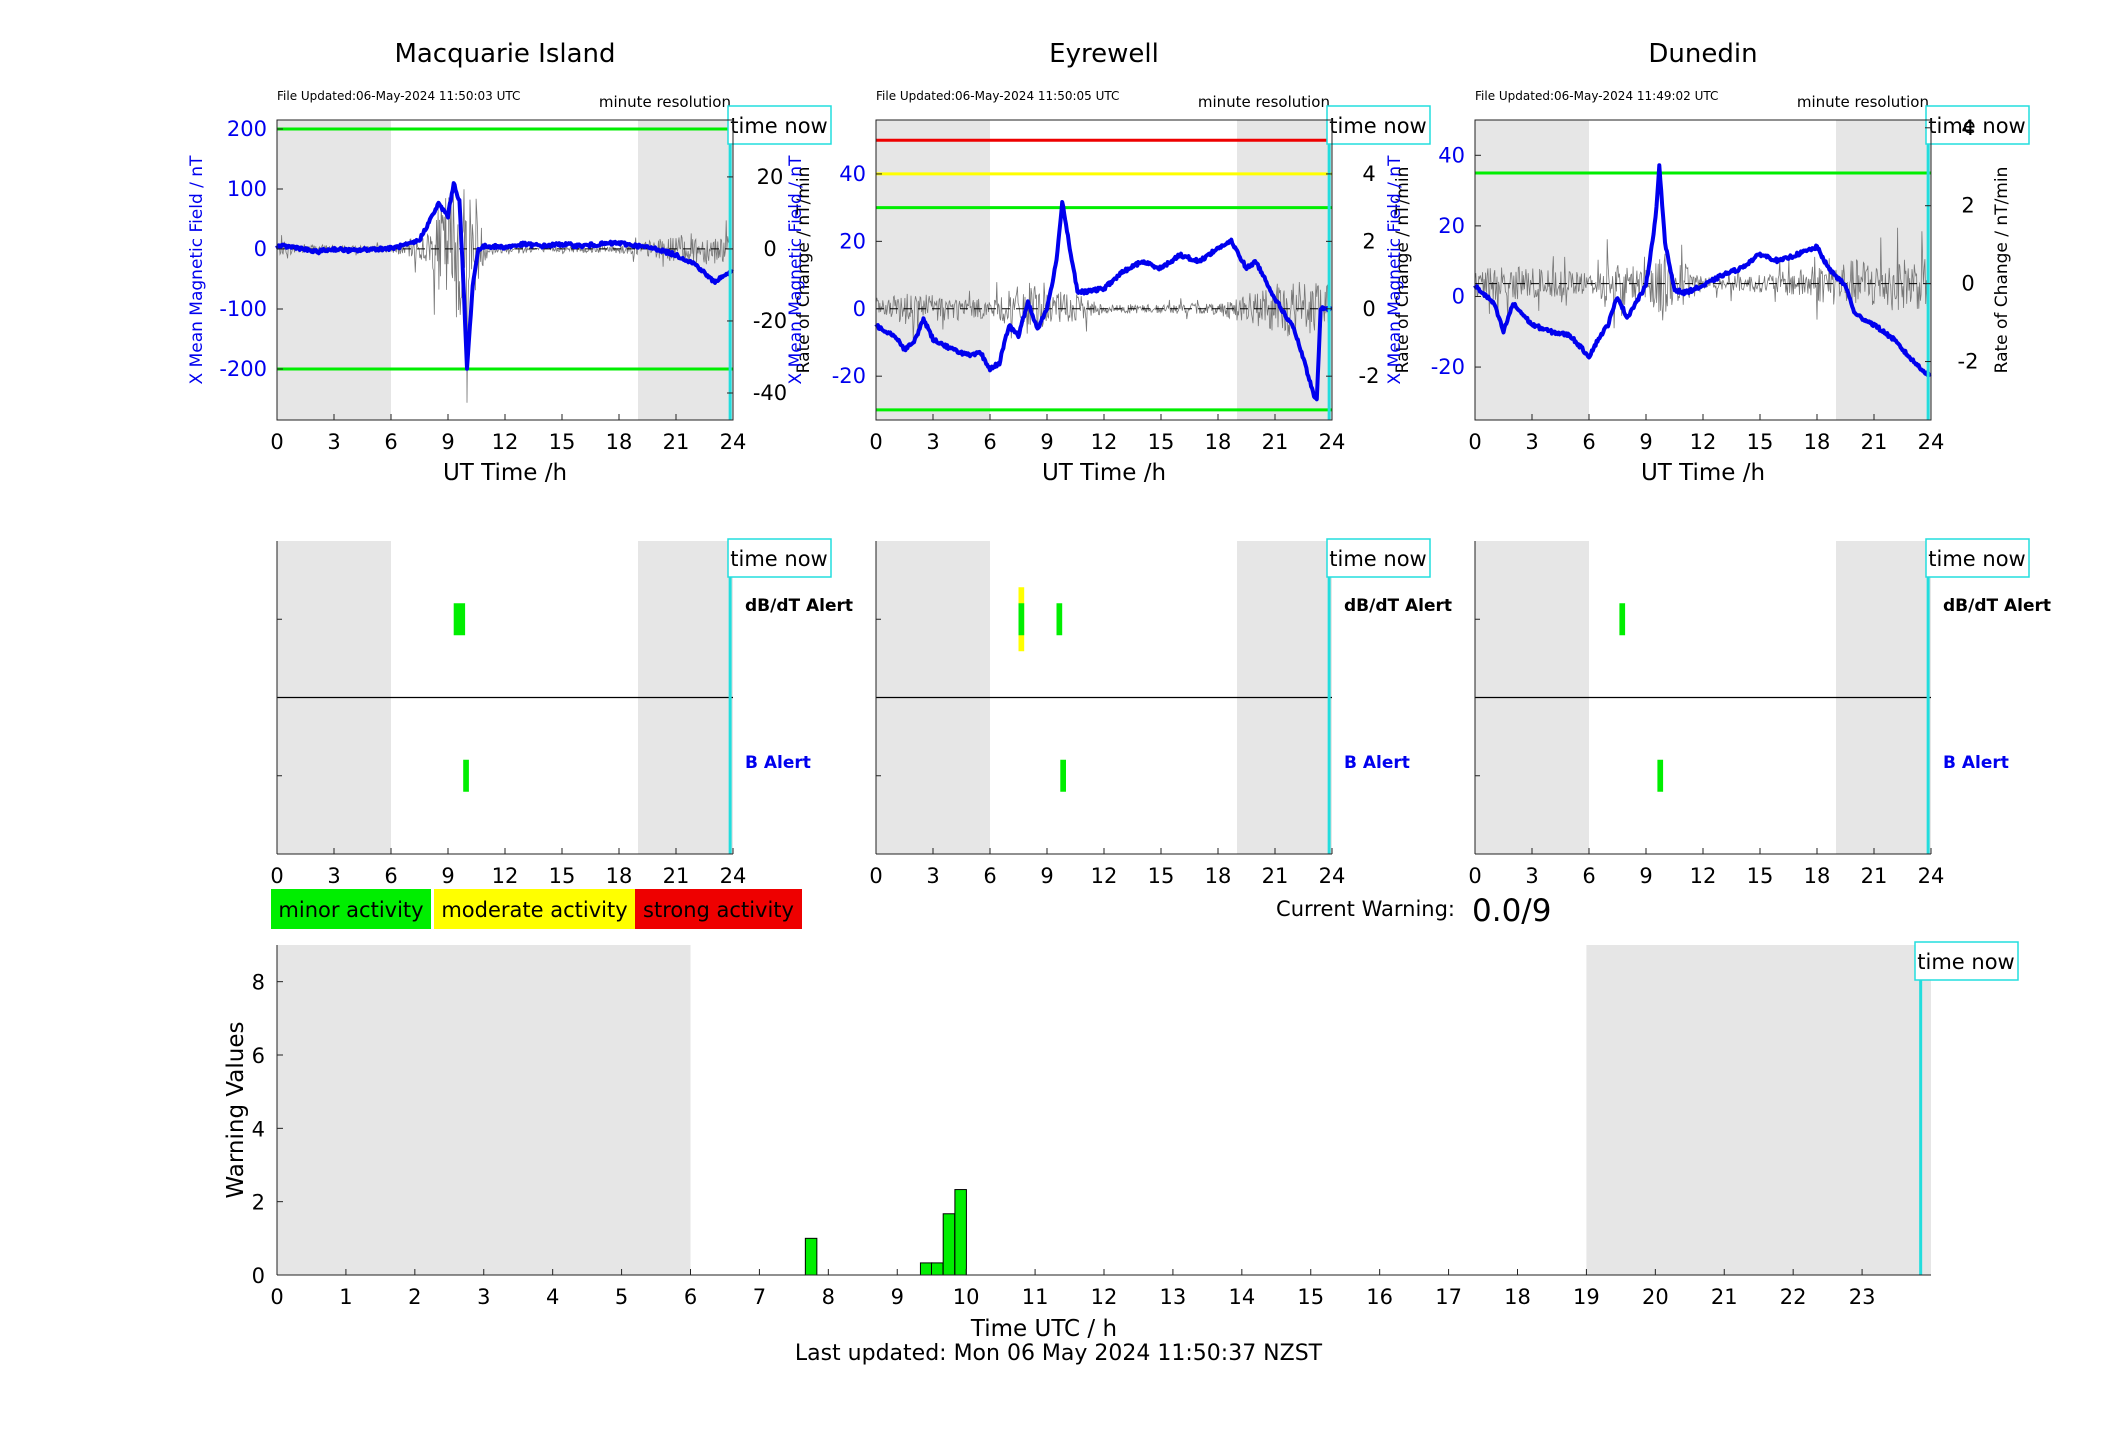  What do you see at coordinates (247, 129) in the screenshot?
I see `y-tick-label: 200` at bounding box center [247, 129].